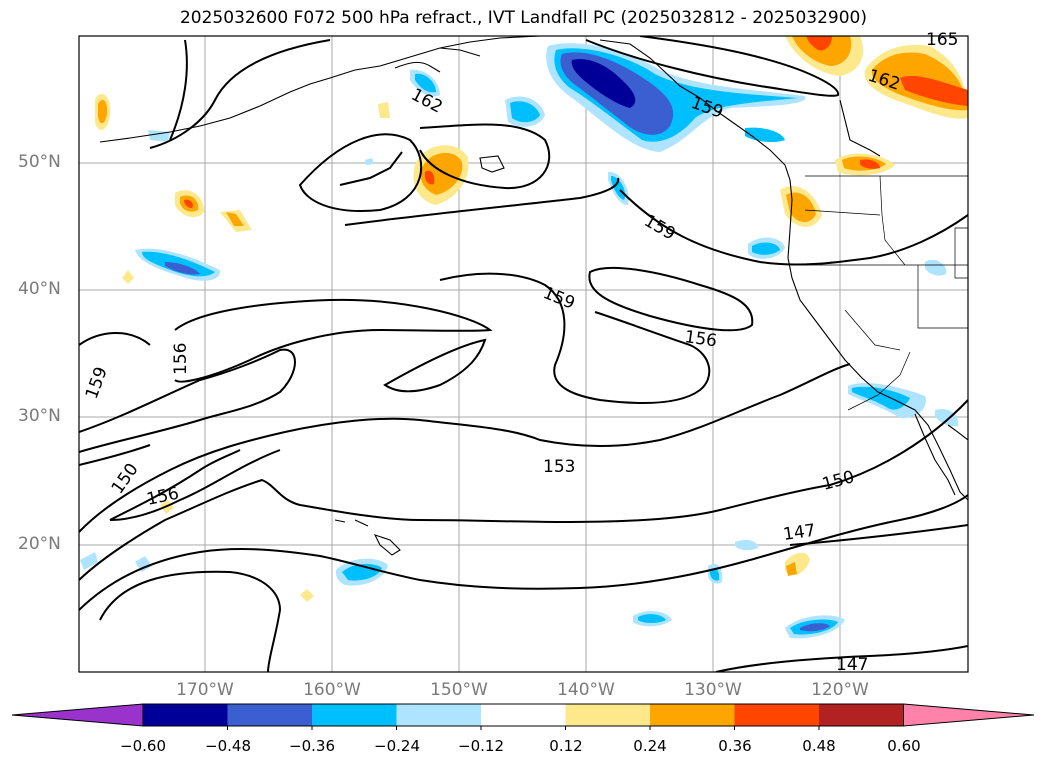  What do you see at coordinates (312, 746) in the screenshot?
I see `colorbar-tick-label: −0.36` at bounding box center [312, 746].